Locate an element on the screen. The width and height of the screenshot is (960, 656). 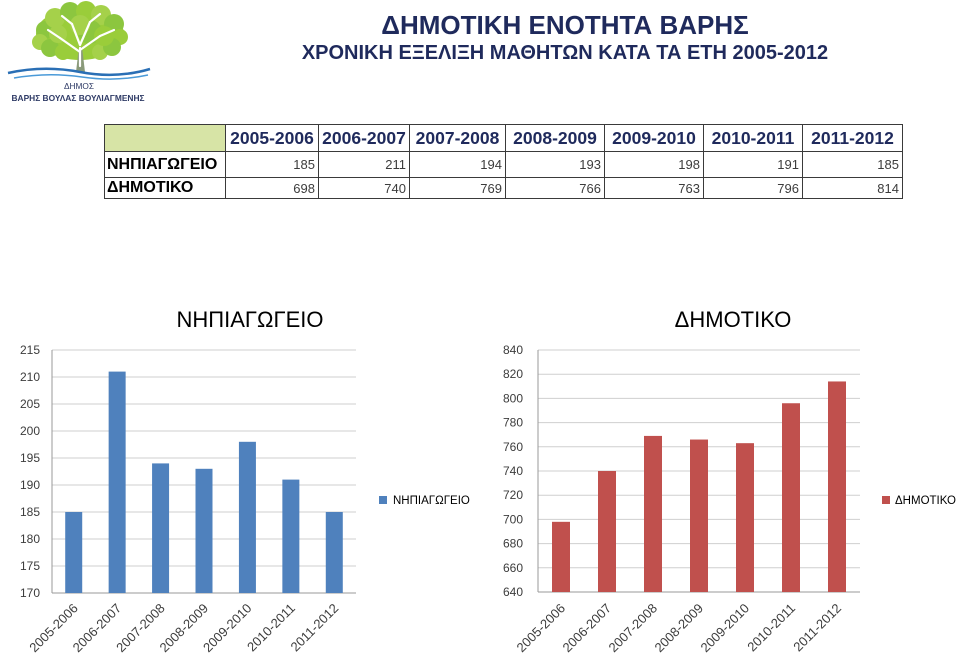
chart-grid is located at coordinates (698, 471).